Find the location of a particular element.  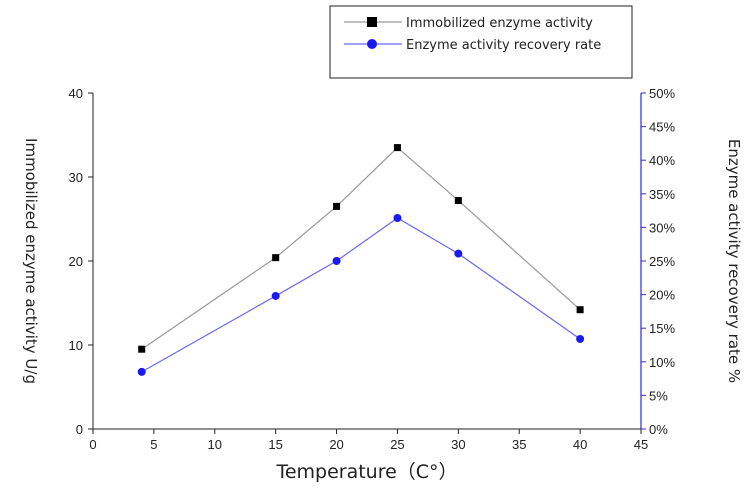

x-tick-label: 15 is located at coordinates (275, 444).